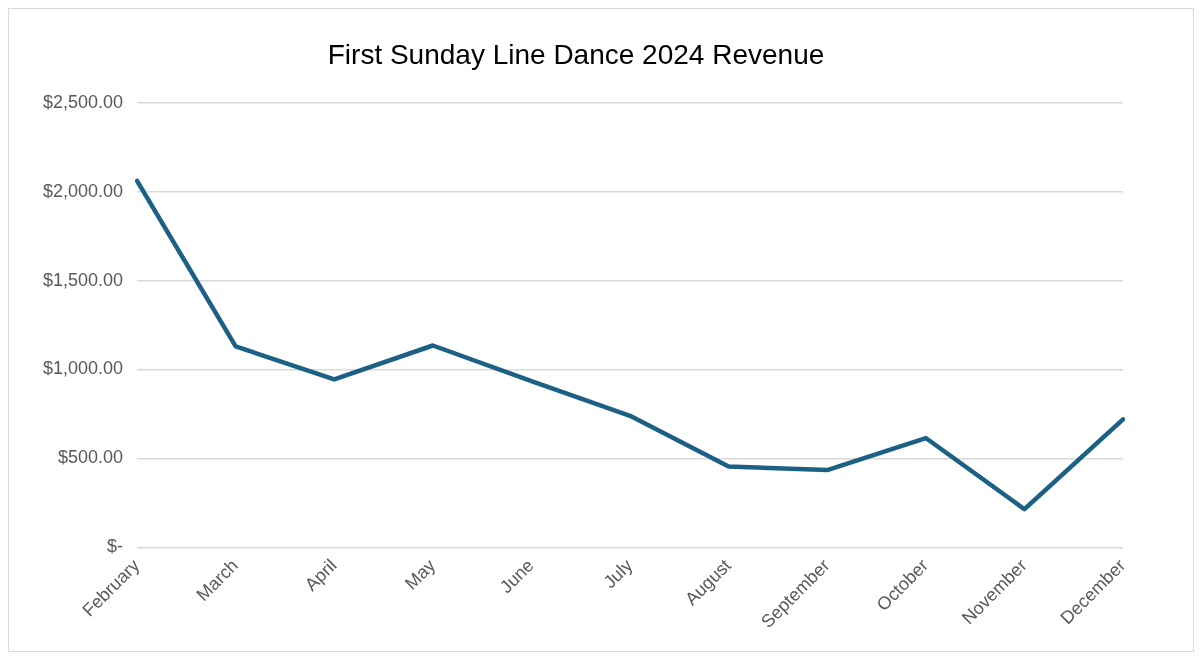  I want to click on y-tick-label: $500.00, so click(91, 457).